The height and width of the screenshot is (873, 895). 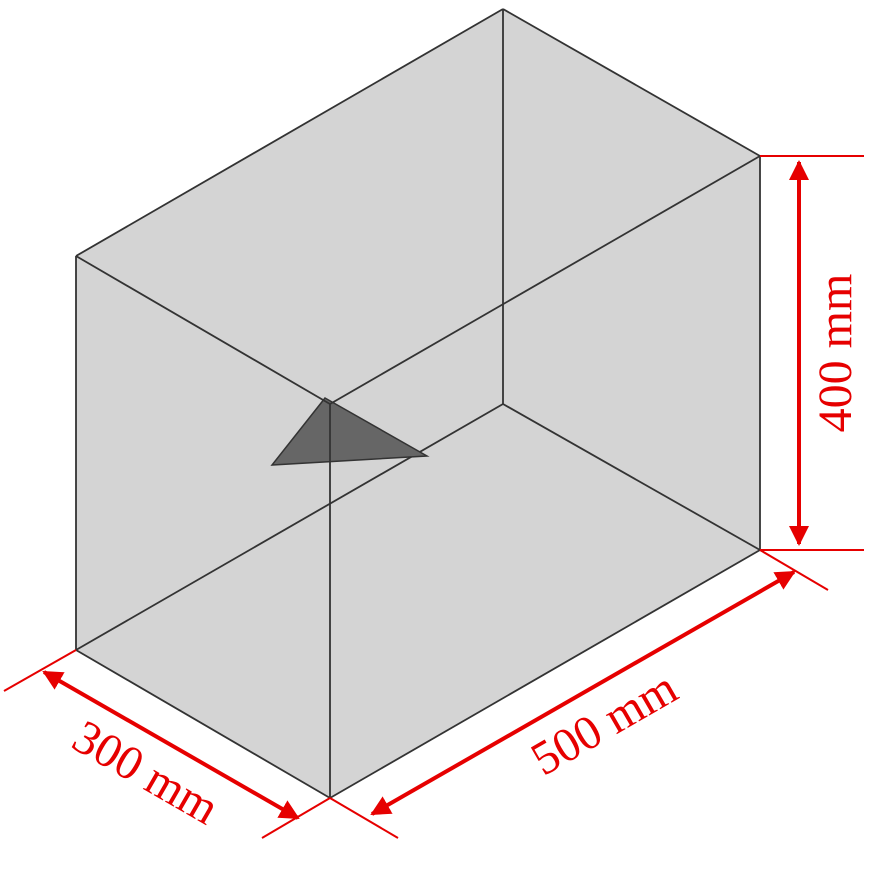 What do you see at coordinates (350, 431) in the screenshot?
I see `triangle-object` at bounding box center [350, 431].